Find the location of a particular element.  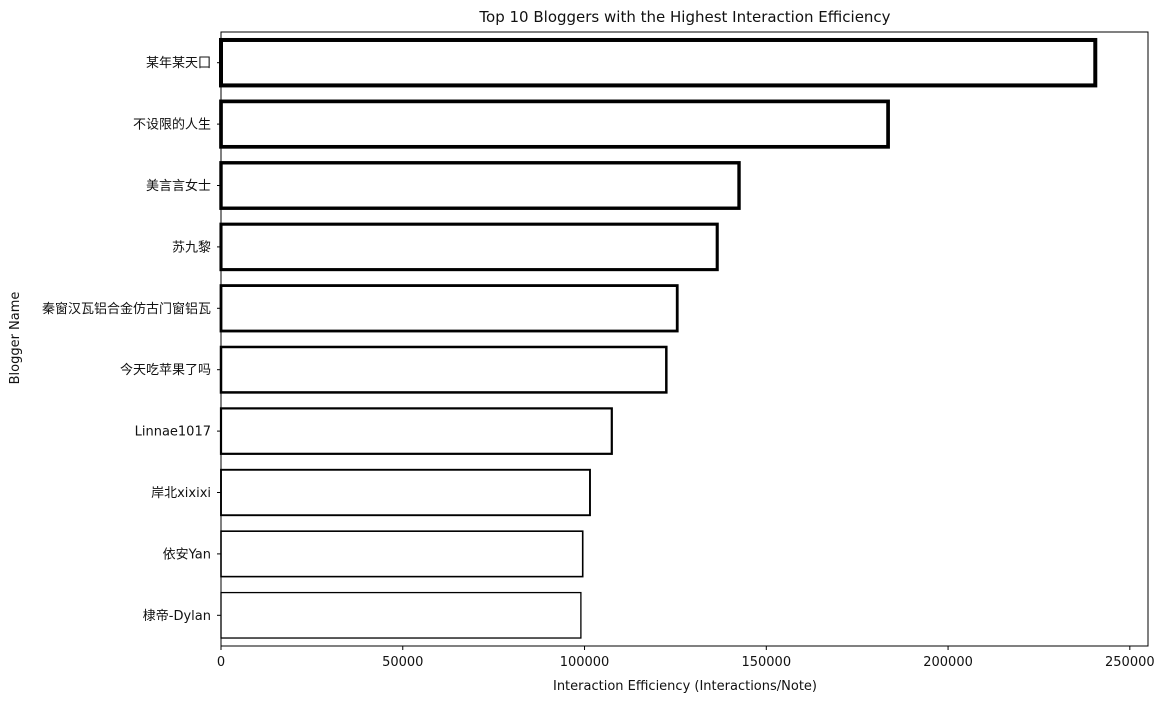

y-tick-label: 秦窗汉瓦铝合金仿古门窗铝瓦 is located at coordinates (126, 309).